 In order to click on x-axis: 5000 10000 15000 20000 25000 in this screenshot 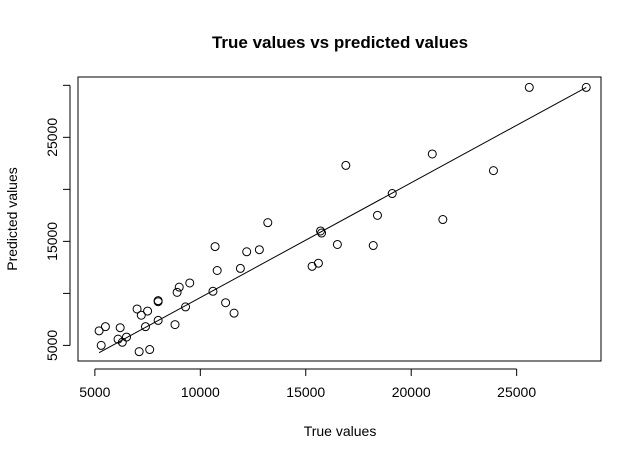, I will do `click(307, 384)`.